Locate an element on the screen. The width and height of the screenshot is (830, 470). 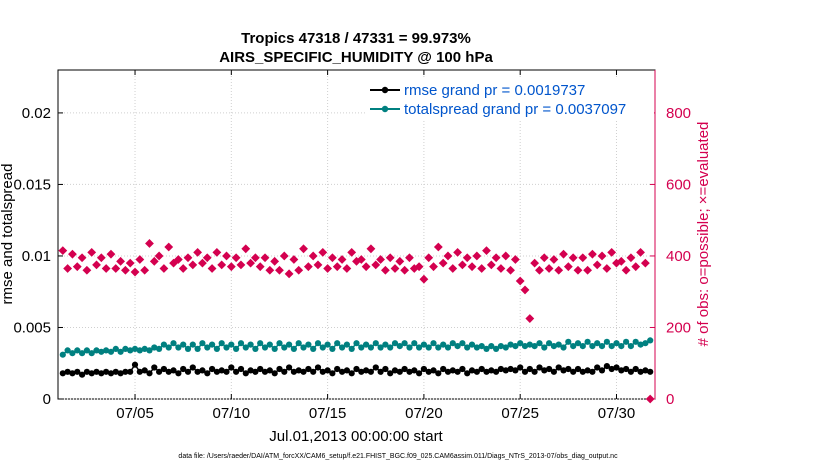
chart-title: Tropics 47318 / 47331 = 99.973% is located at coordinates (356, 38).